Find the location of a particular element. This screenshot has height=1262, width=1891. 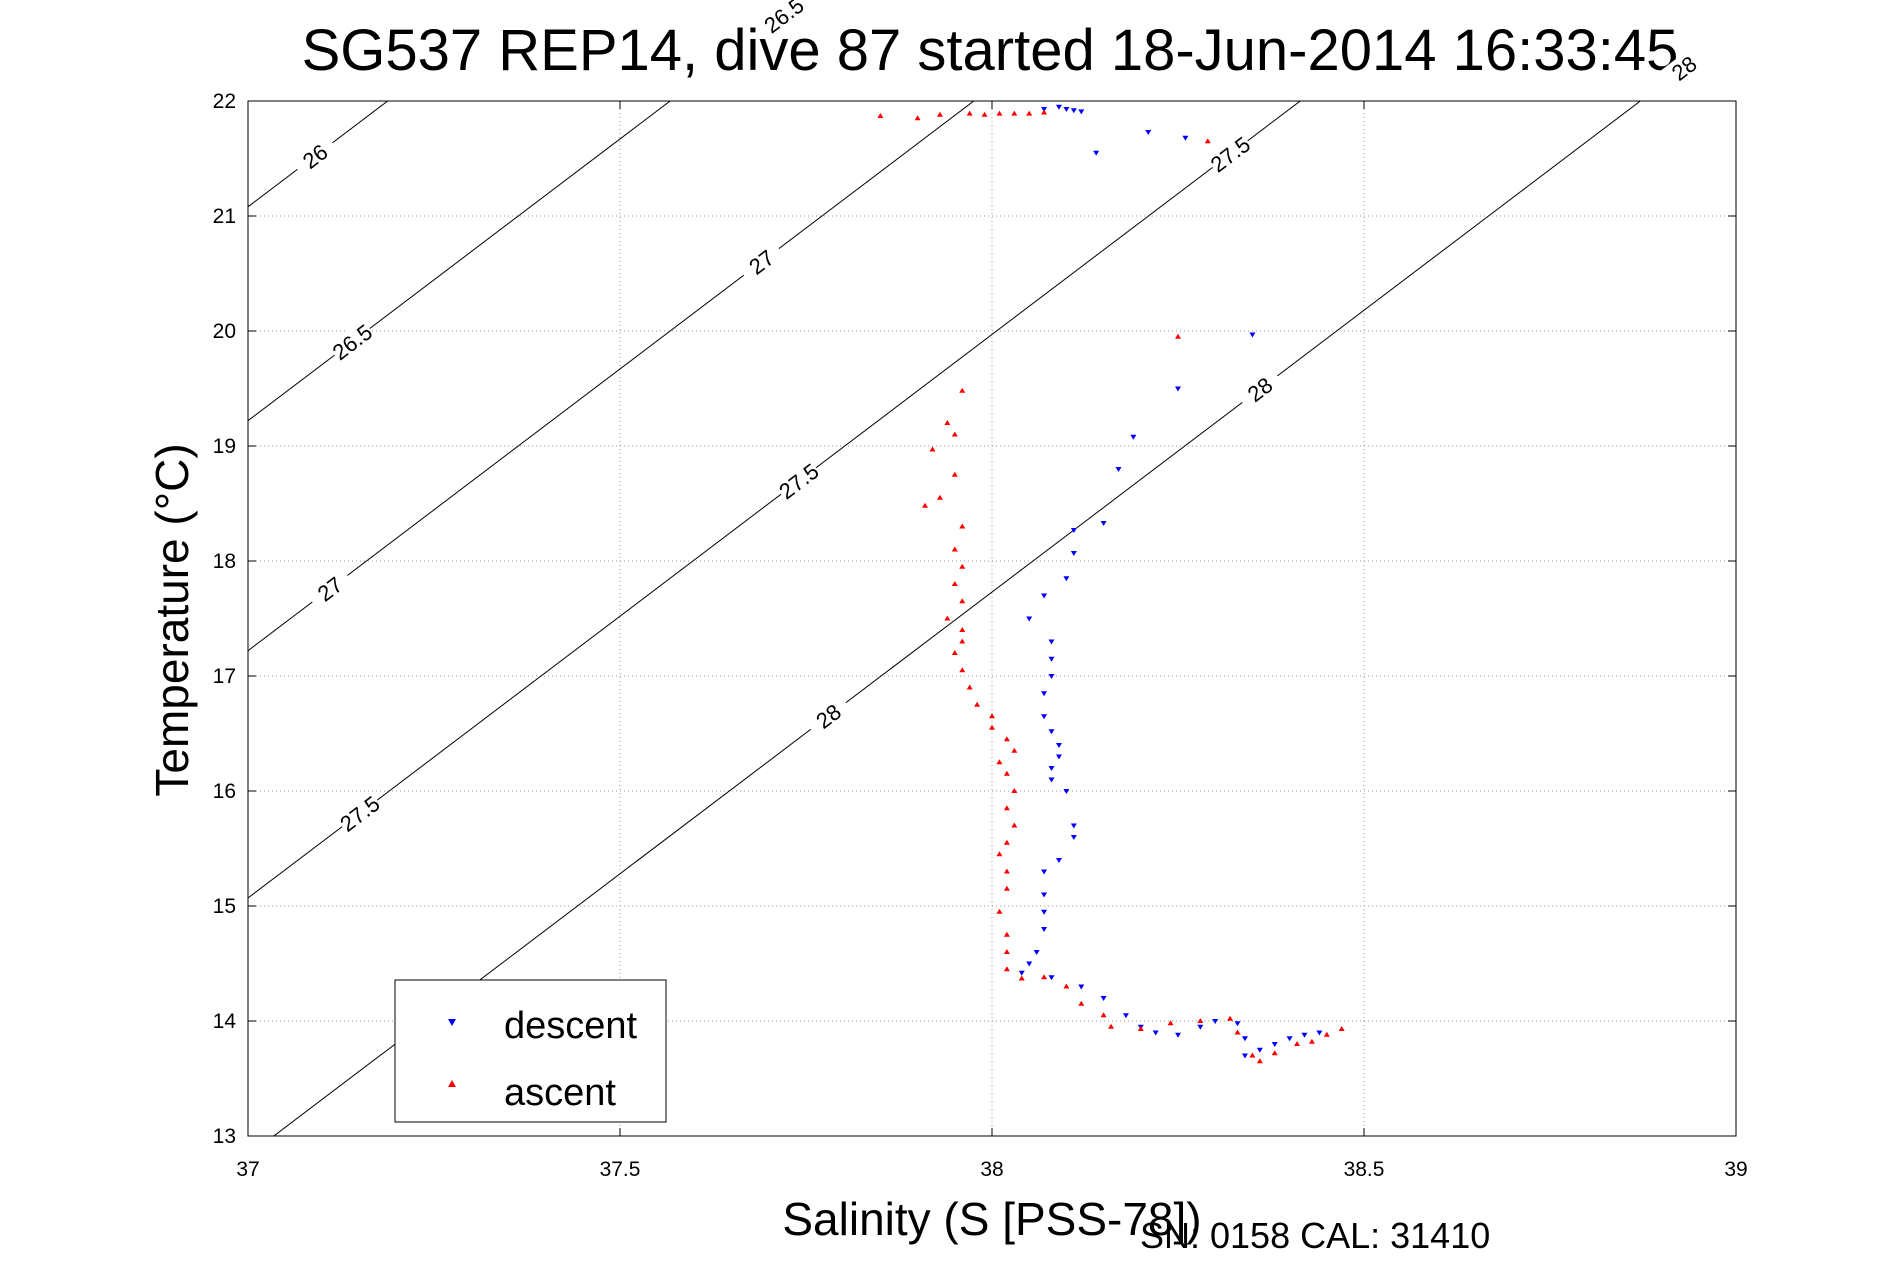

y-tick-label: 14 is located at coordinates (225, 1021).